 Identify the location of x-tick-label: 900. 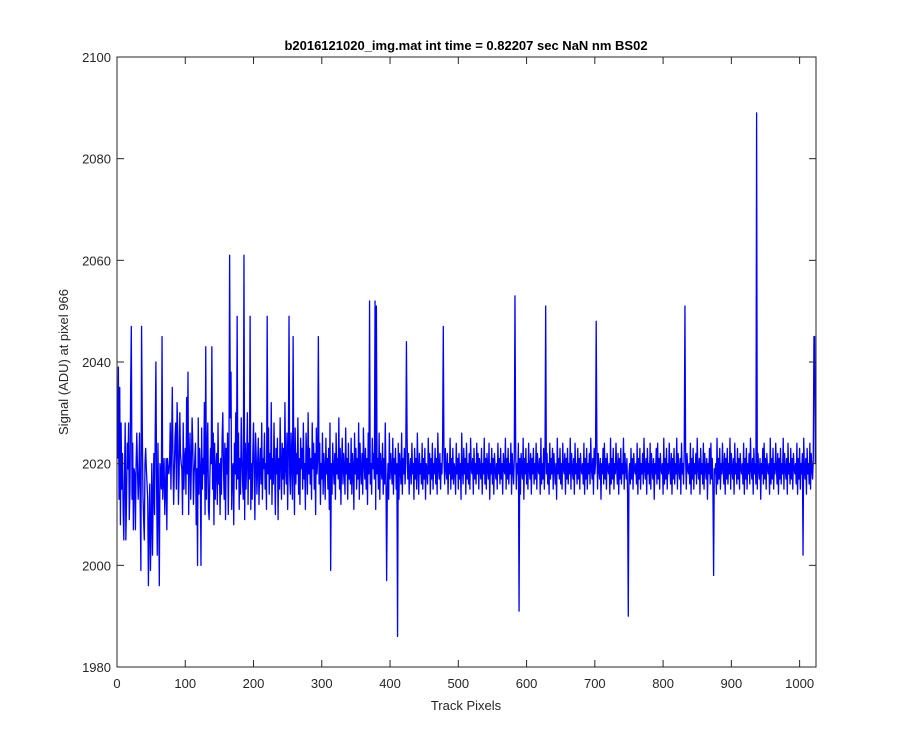
(732, 683).